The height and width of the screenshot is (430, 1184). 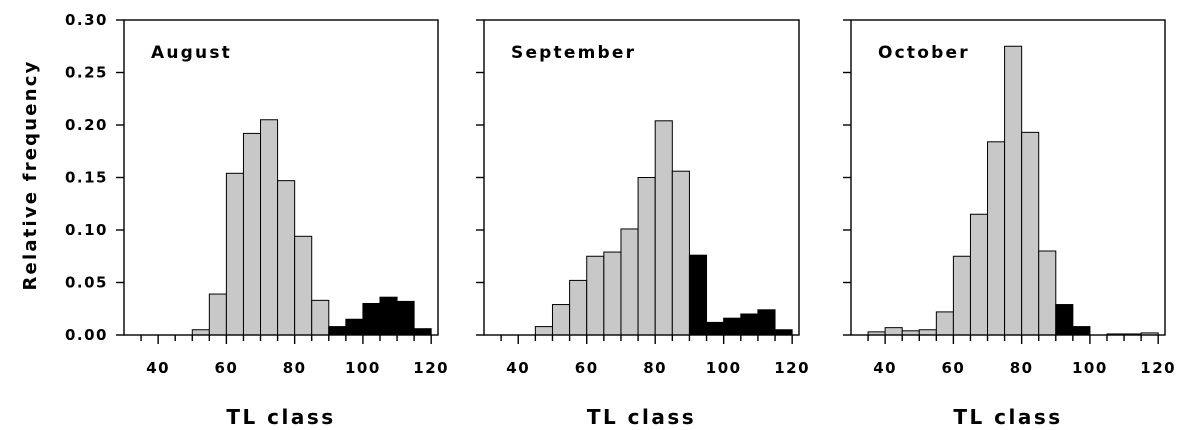 What do you see at coordinates (86, 230) in the screenshot?
I see `y-tick-label: 0.10` at bounding box center [86, 230].